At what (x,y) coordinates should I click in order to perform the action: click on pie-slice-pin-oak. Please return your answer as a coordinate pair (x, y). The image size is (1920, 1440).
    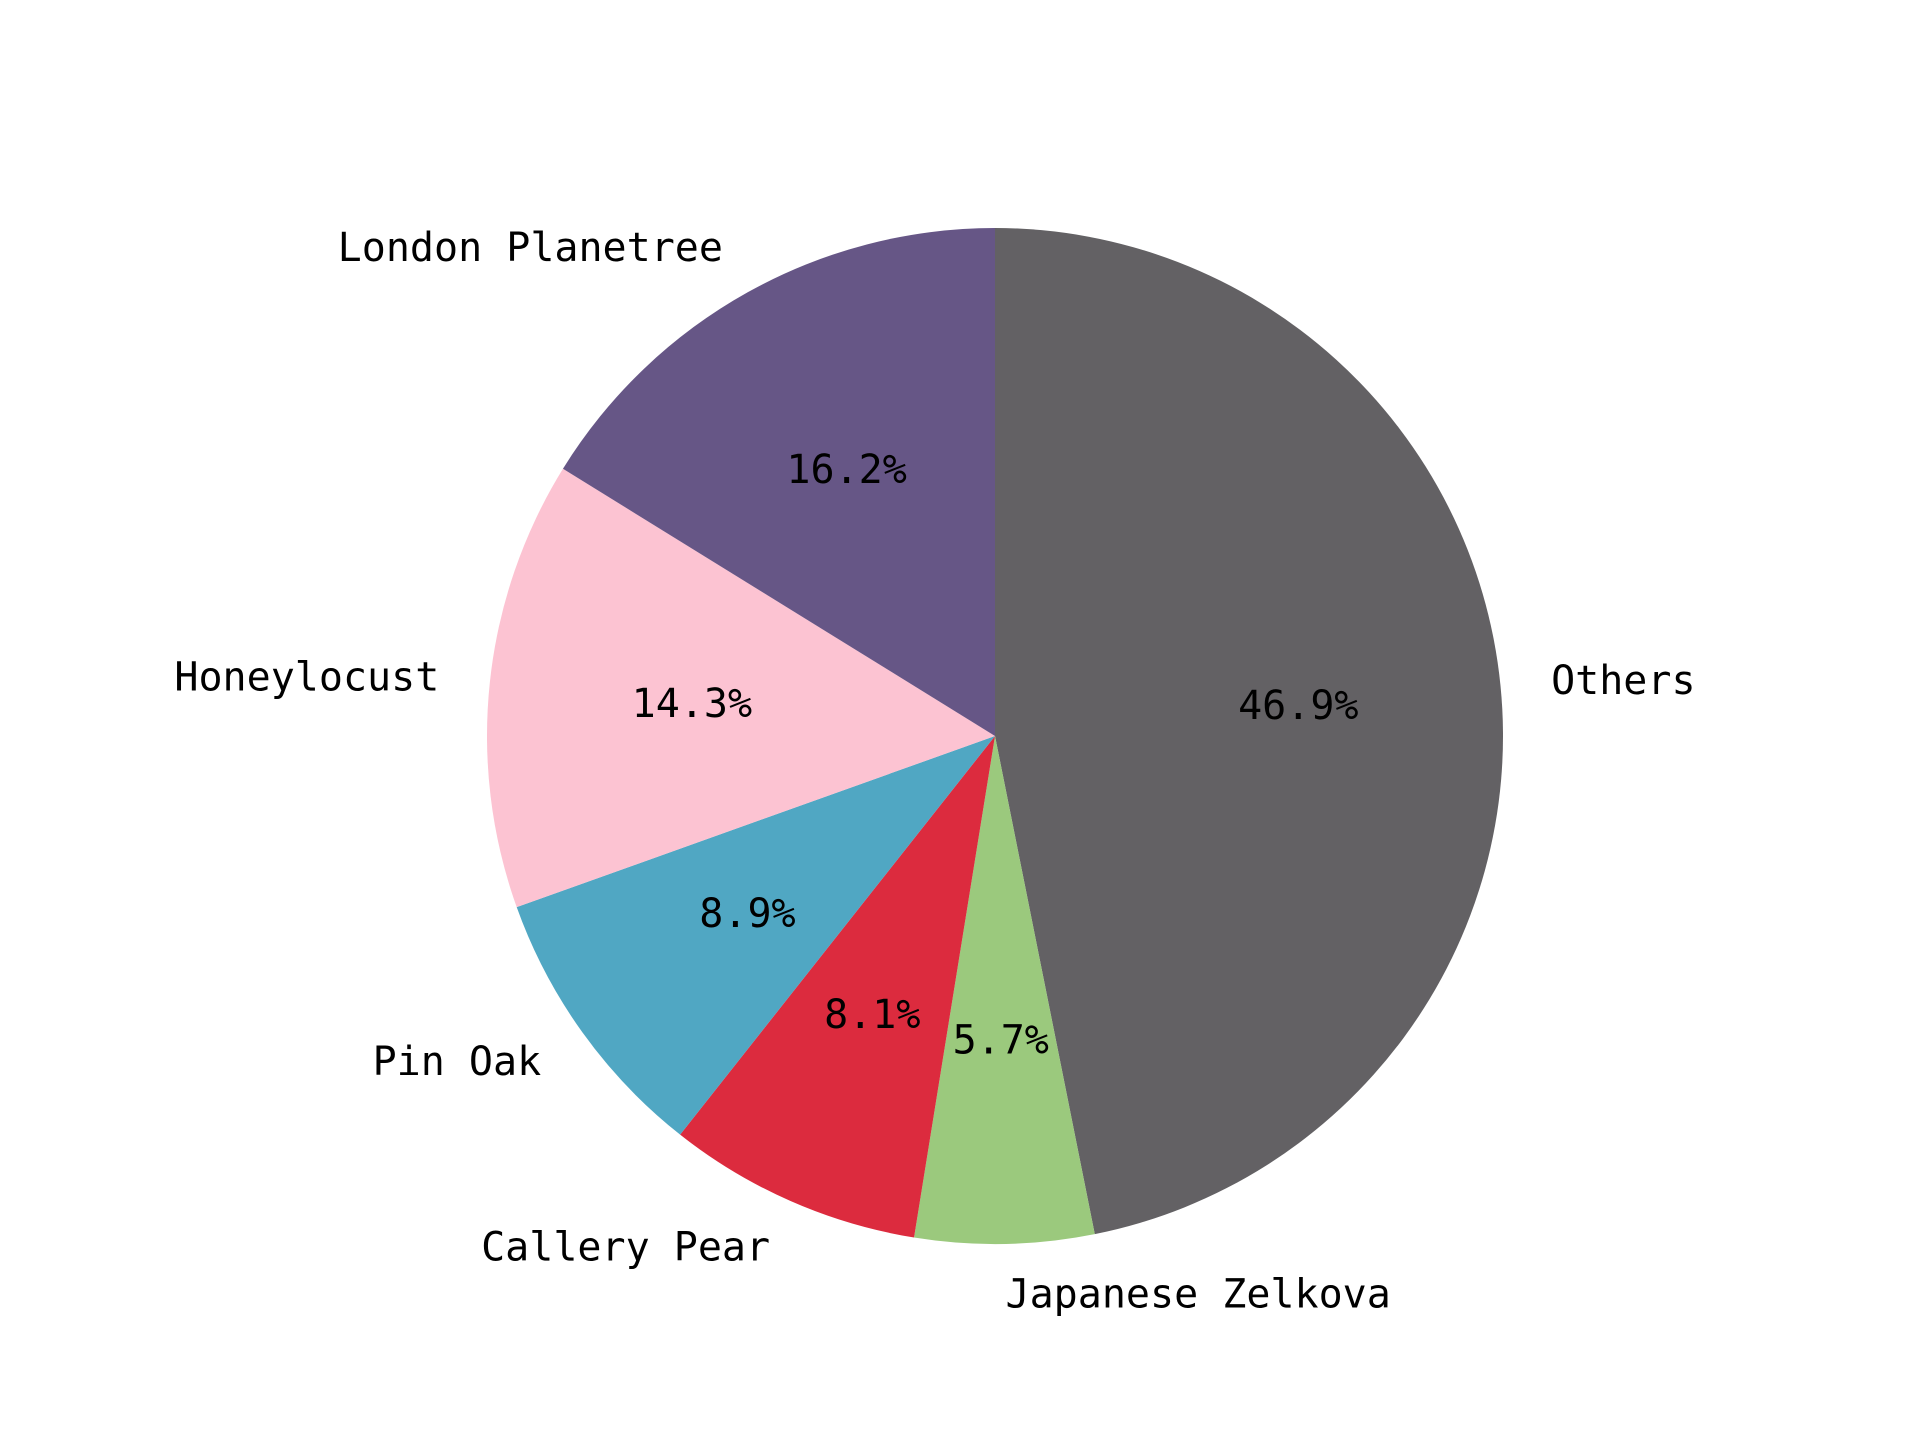
    Looking at the image, I should click on (755, 935).